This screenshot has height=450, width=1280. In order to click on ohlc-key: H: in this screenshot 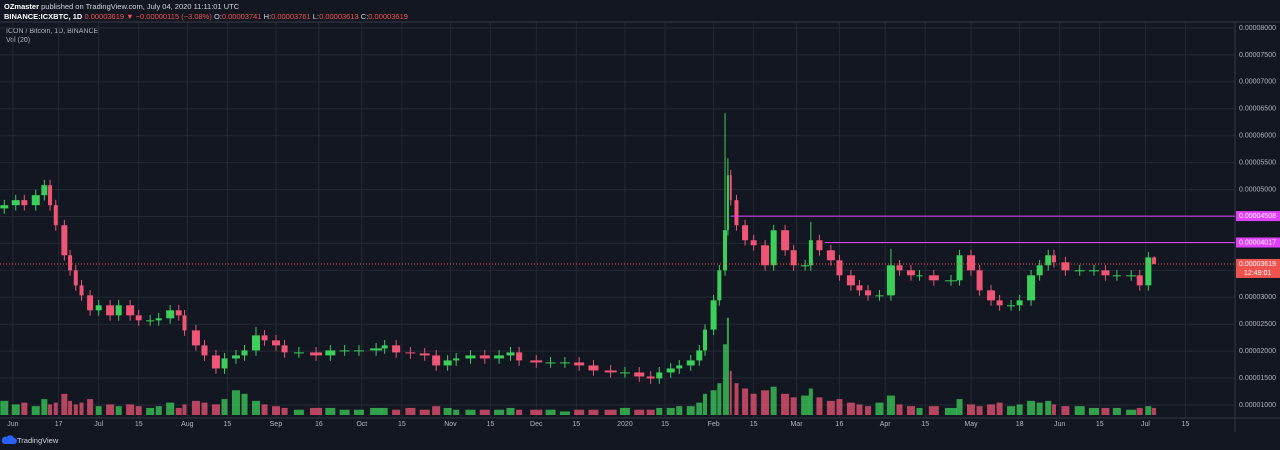, I will do `click(267, 16)`.